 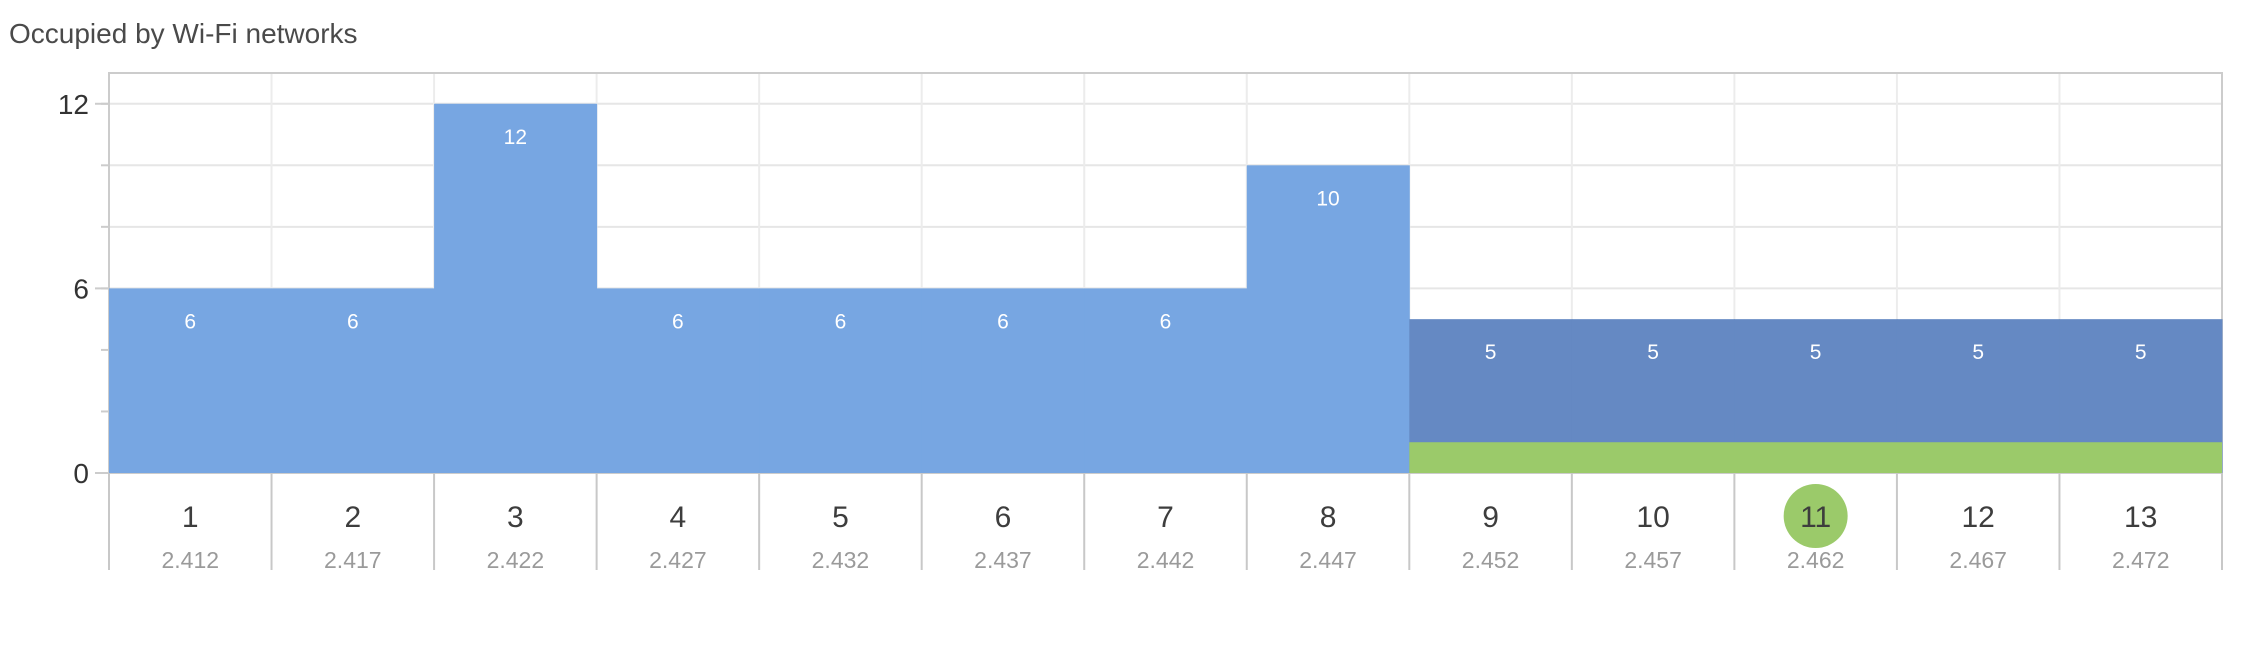 I want to click on highlight-band, so click(x=1815, y=457).